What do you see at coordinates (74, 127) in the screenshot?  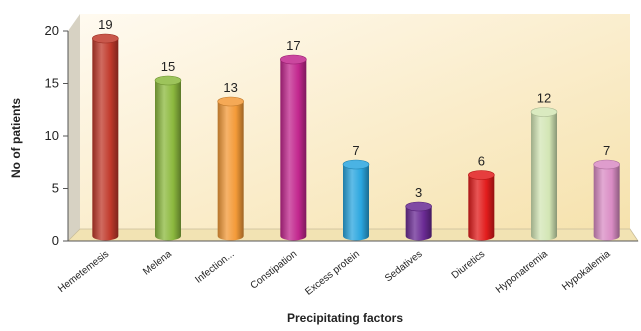 I see `plot-left-wall` at bounding box center [74, 127].